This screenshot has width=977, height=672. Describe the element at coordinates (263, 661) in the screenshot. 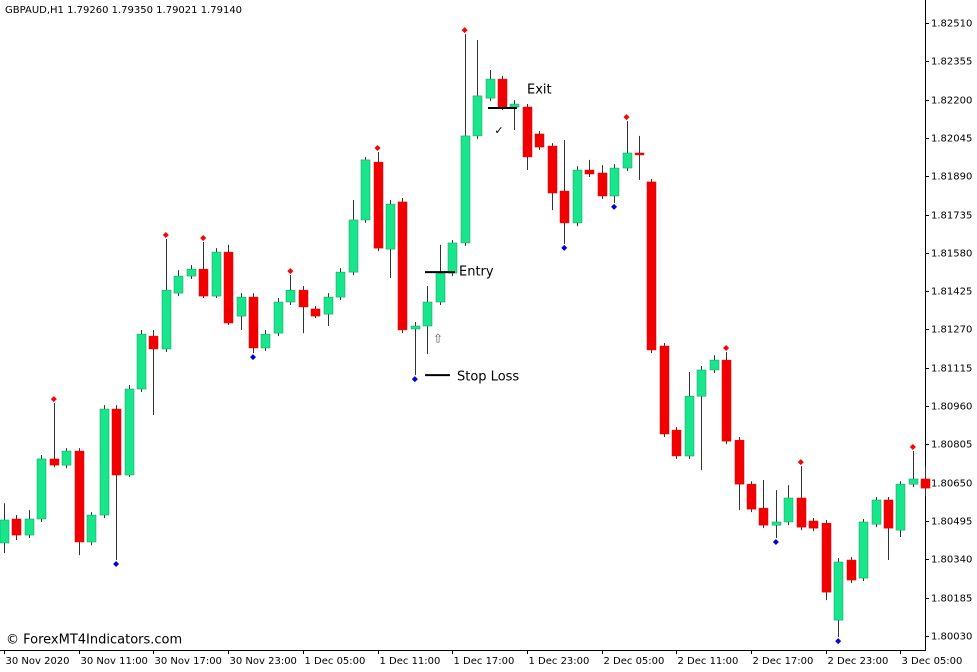

I see `x-tick-label: 30 Nov 23:00` at that location.